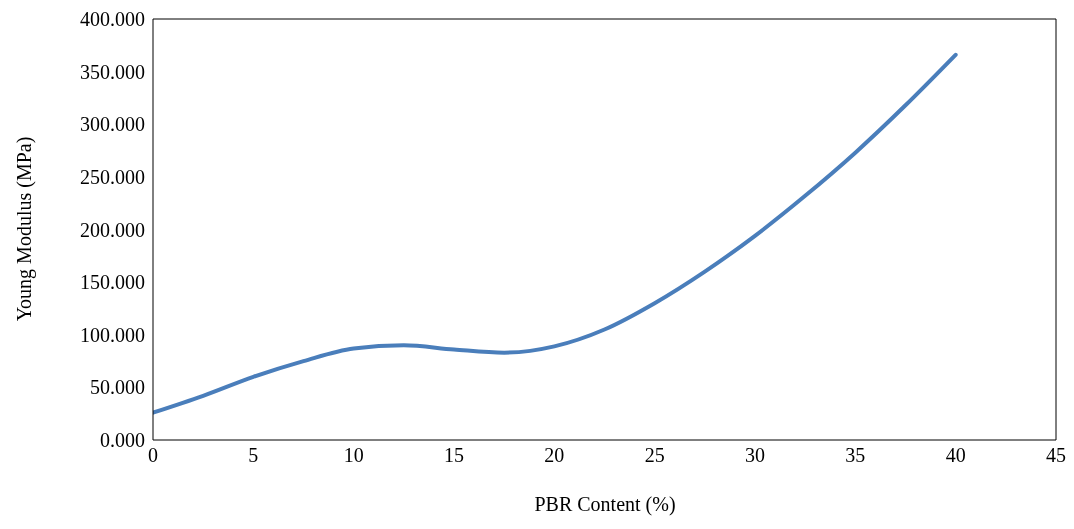  What do you see at coordinates (112, 334) in the screenshot?
I see `y-tick-label: 100.000` at bounding box center [112, 334].